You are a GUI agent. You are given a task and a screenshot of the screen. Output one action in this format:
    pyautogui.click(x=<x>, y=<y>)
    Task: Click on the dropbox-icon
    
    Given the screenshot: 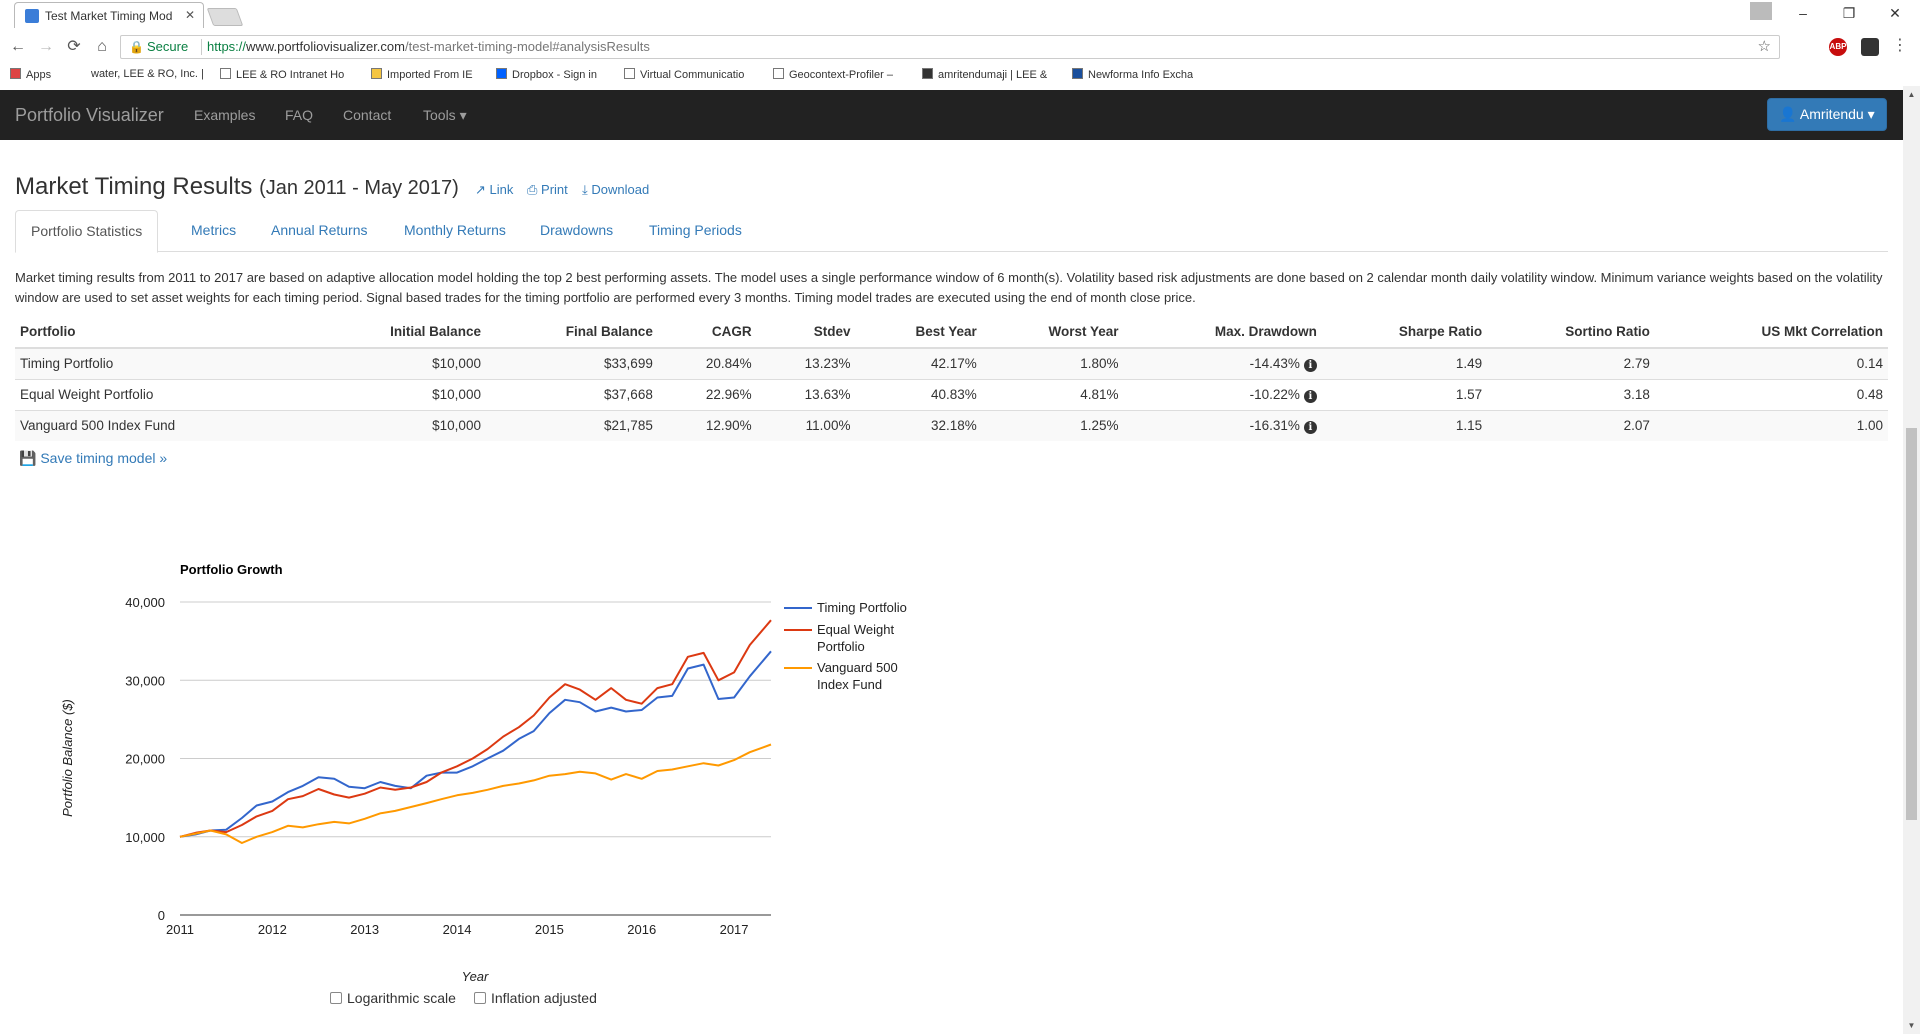 What is the action you would take?
    pyautogui.click(x=501, y=73)
    